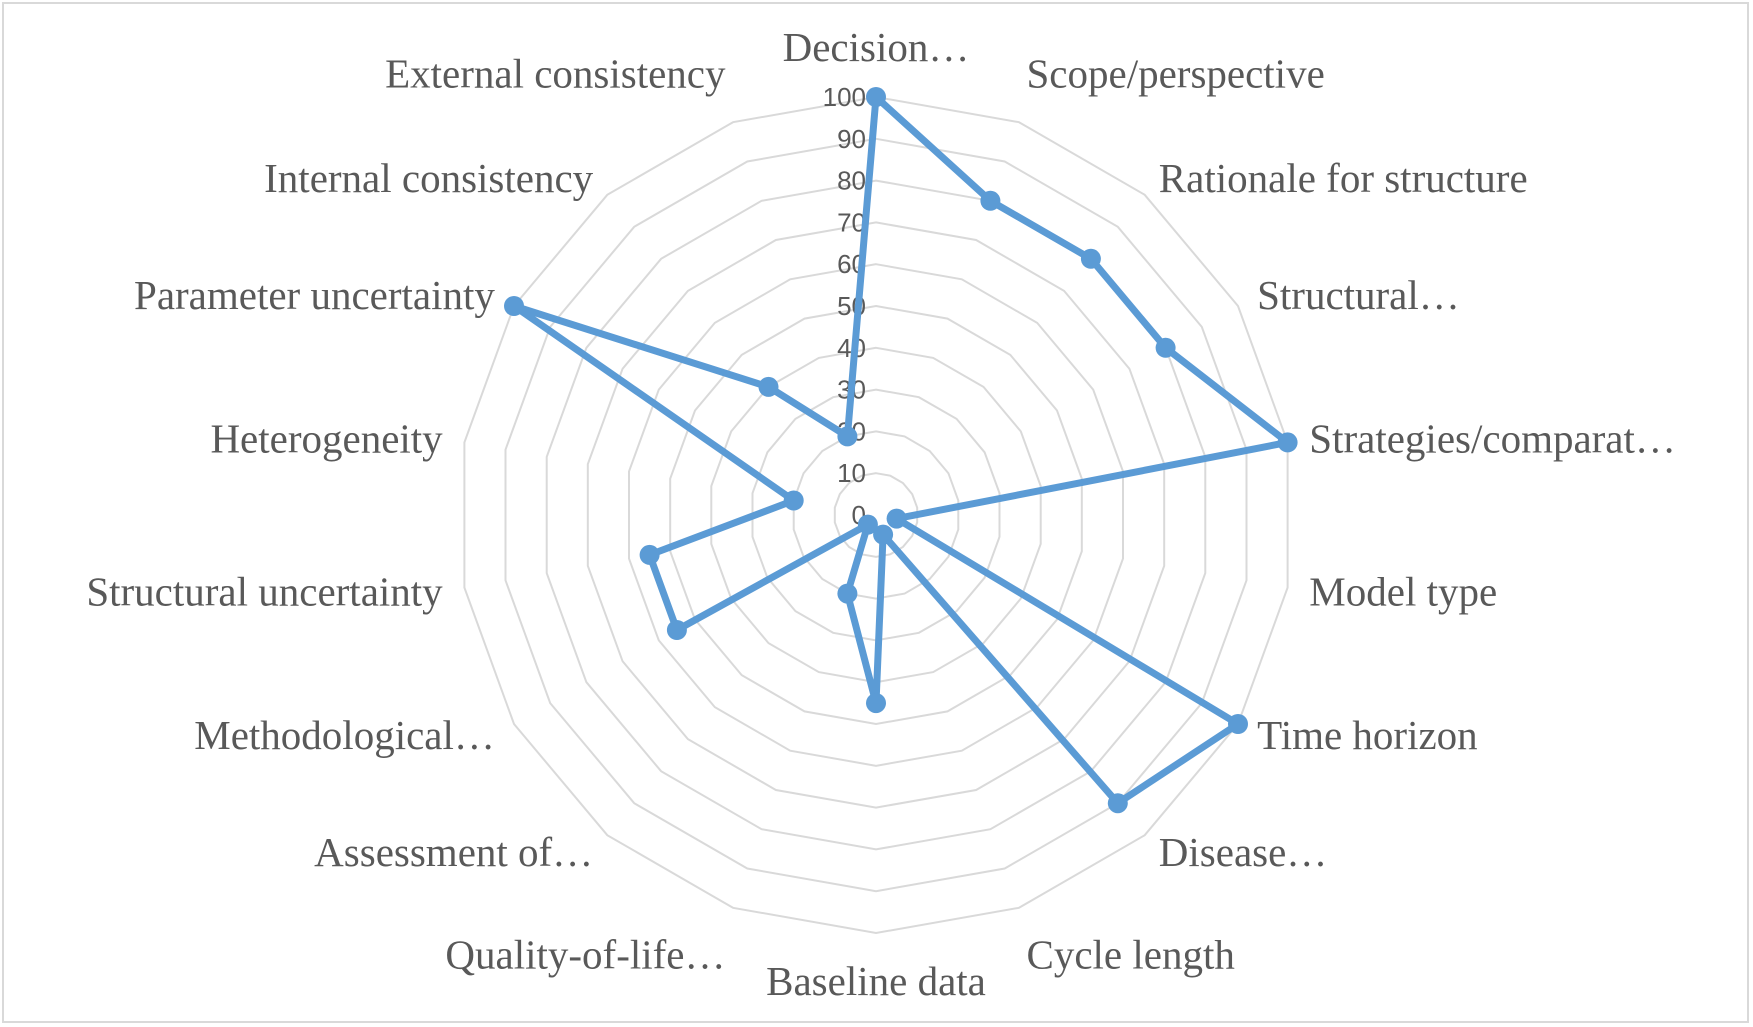 The image size is (1753, 1027). What do you see at coordinates (844, 97) in the screenshot?
I see `tick-label: 100` at bounding box center [844, 97].